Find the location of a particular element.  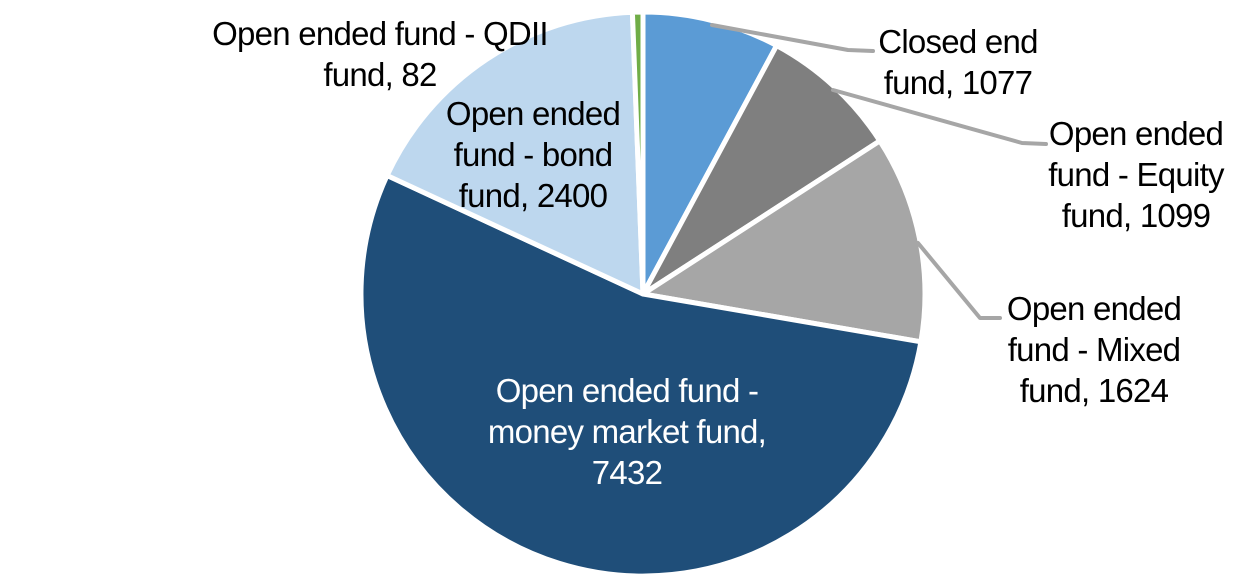

leader-line-closed-end-fund is located at coordinates (792, 38).